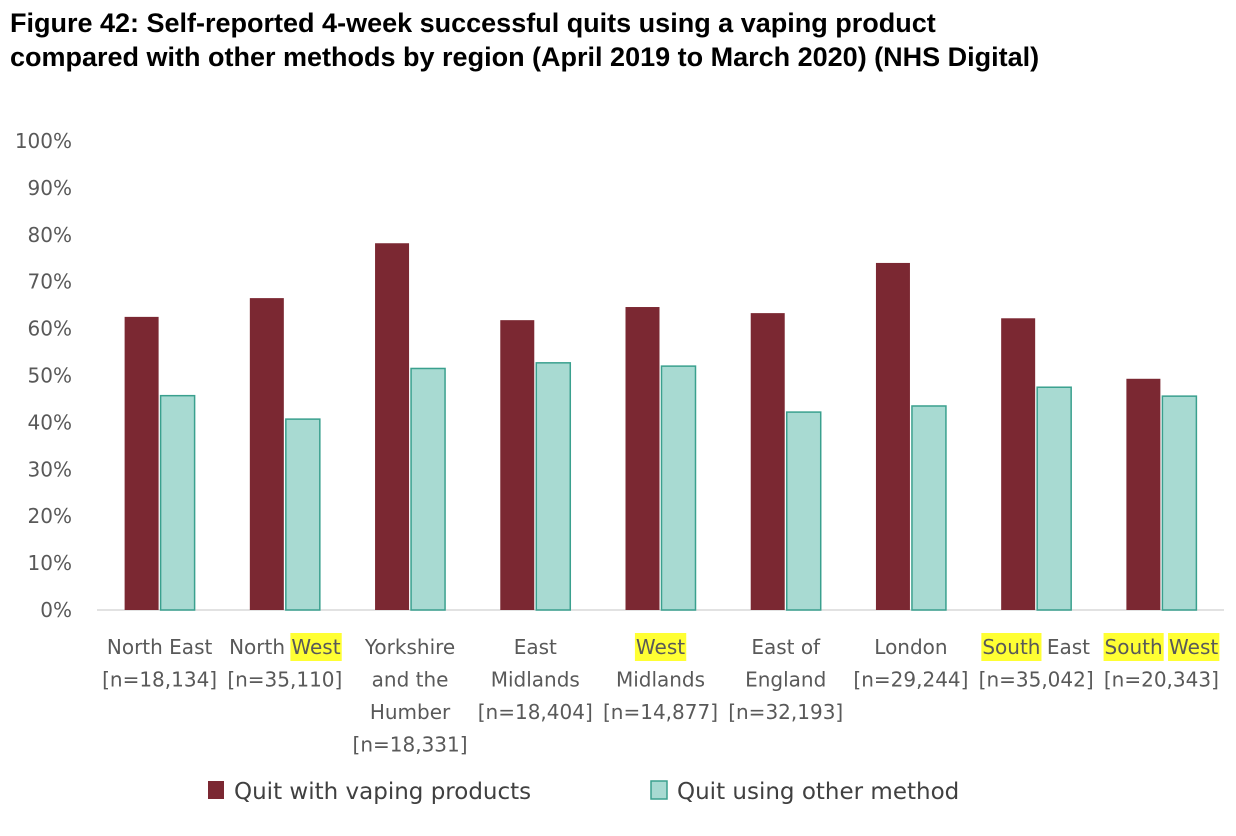  Describe the element at coordinates (159, 663) in the screenshot. I see `x-category-label: North East [n=18,134]` at that location.